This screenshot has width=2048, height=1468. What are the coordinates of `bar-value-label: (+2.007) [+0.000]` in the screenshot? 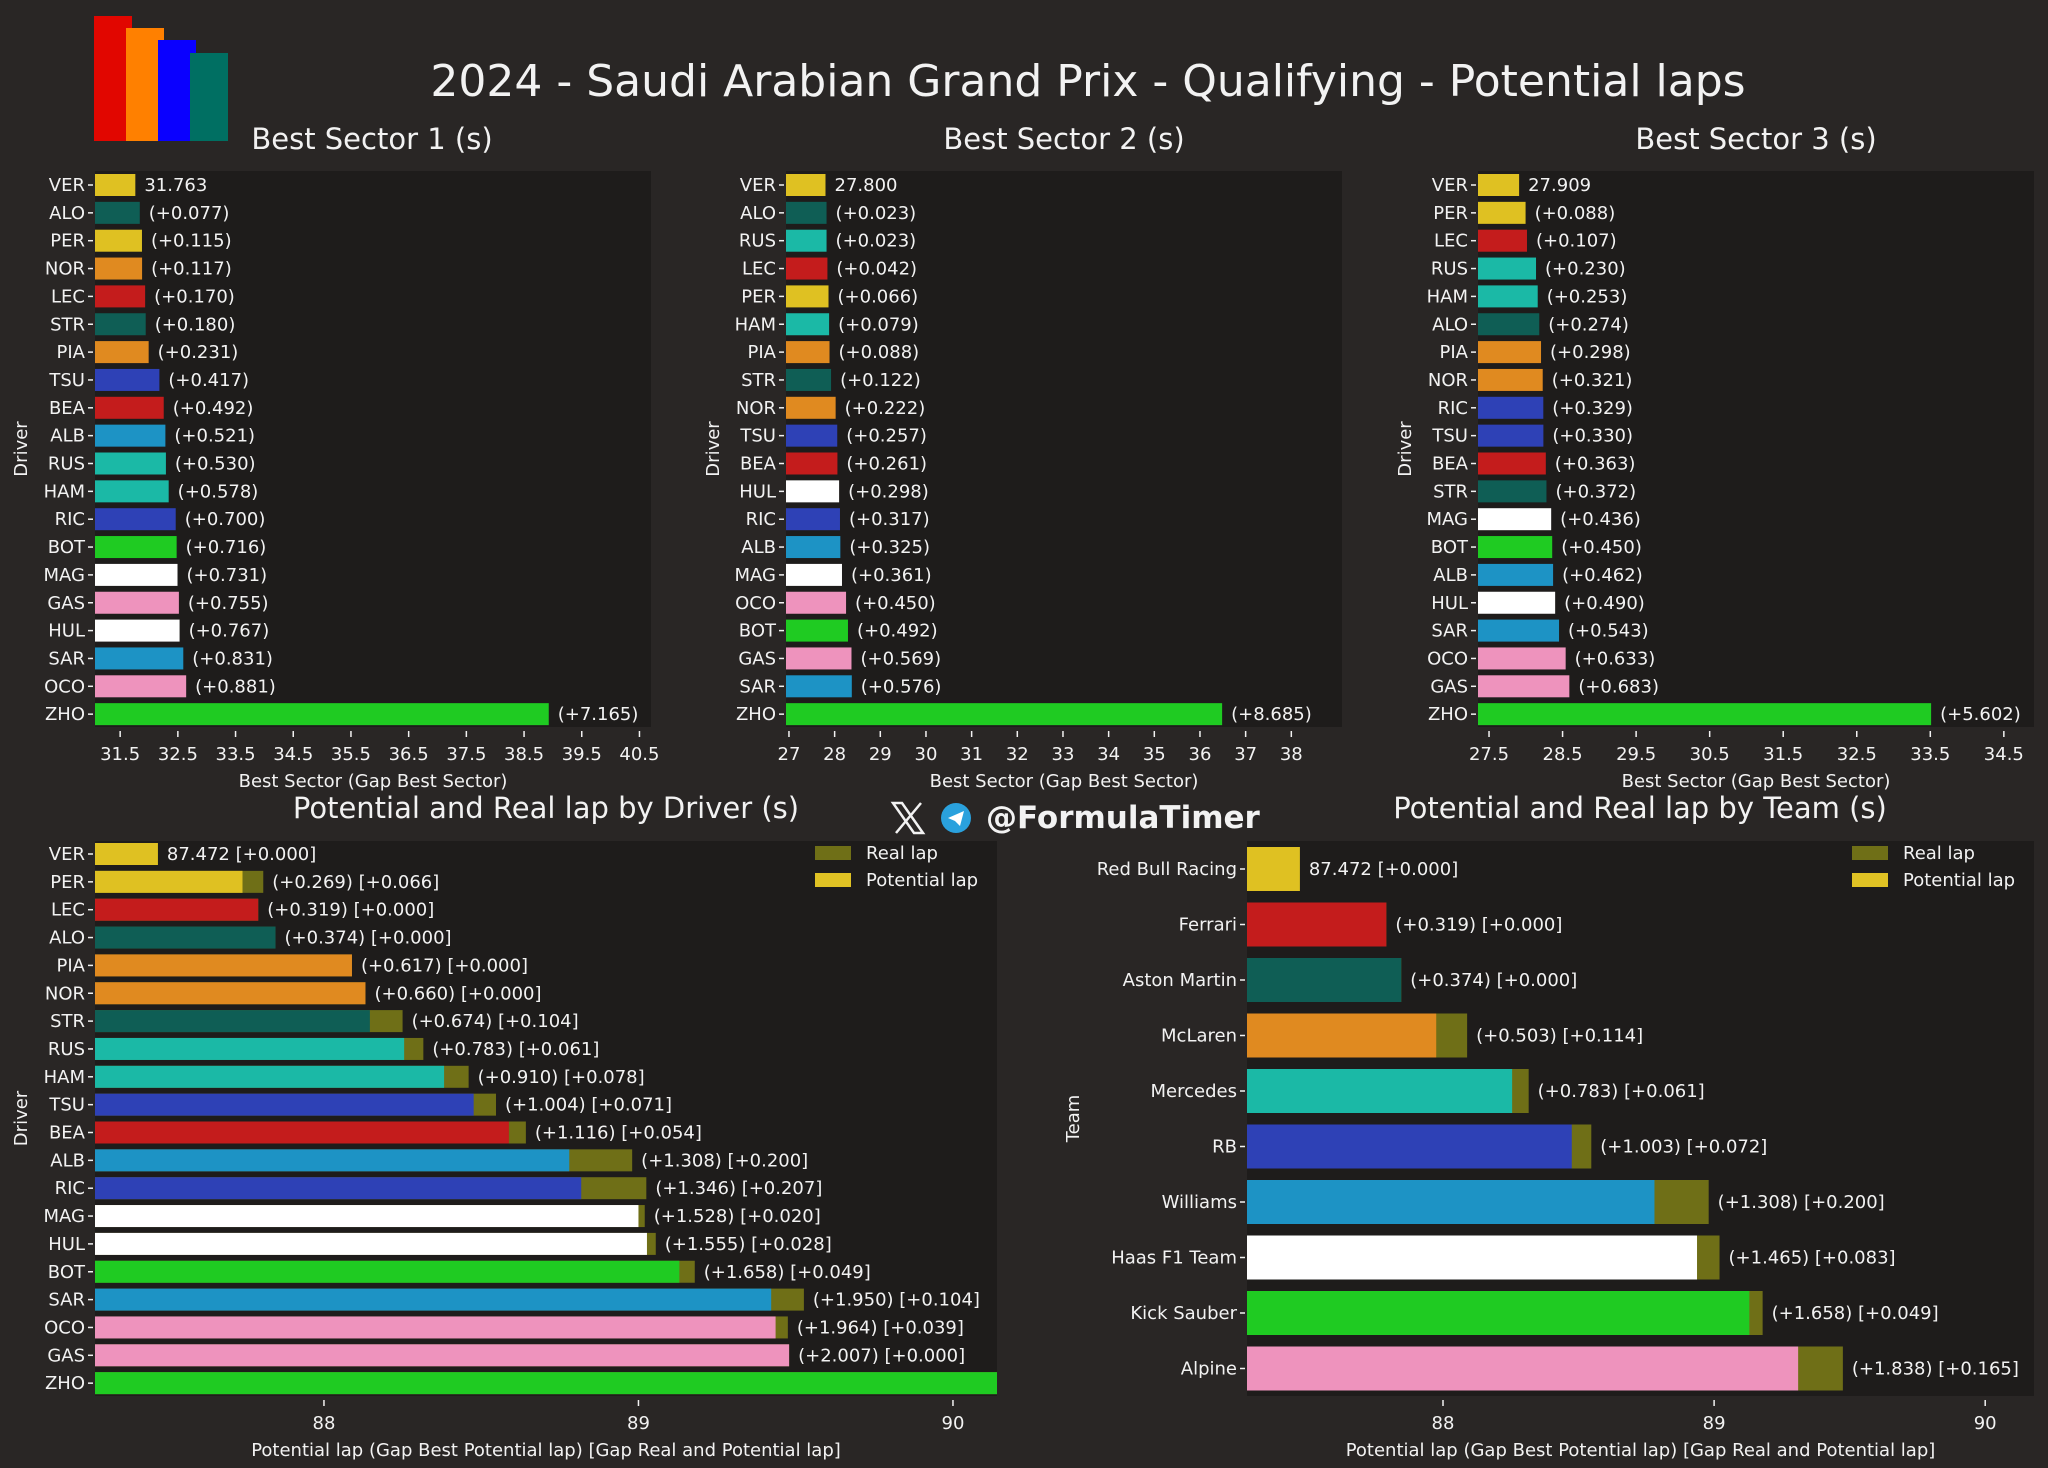 It's located at (881, 1355).